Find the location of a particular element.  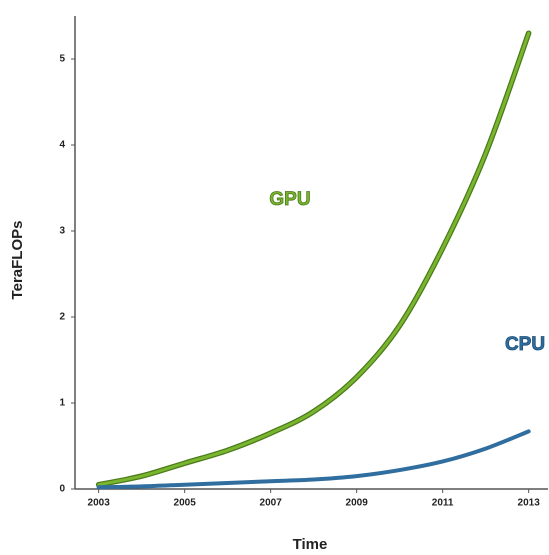

y-axis-title: TeraFLOPs is located at coordinates (17, 260).